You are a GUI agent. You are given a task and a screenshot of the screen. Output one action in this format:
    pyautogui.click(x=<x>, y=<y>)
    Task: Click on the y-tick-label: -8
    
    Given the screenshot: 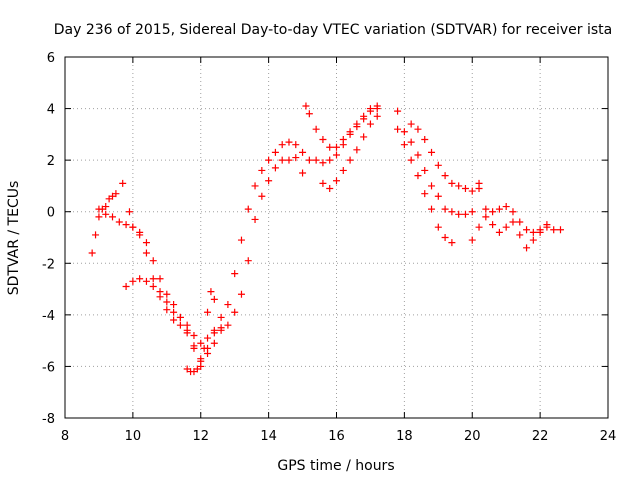 What is the action you would take?
    pyautogui.click(x=48, y=419)
    